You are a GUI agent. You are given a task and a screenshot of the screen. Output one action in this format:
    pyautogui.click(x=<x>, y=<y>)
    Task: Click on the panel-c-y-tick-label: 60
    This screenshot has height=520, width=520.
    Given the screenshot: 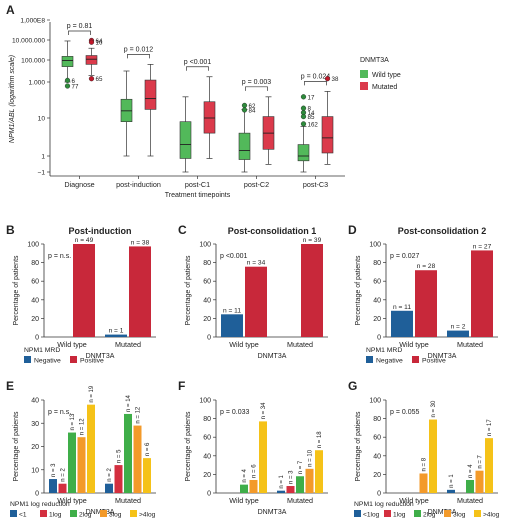 What is the action you would take?
    pyautogui.click(x=207, y=282)
    